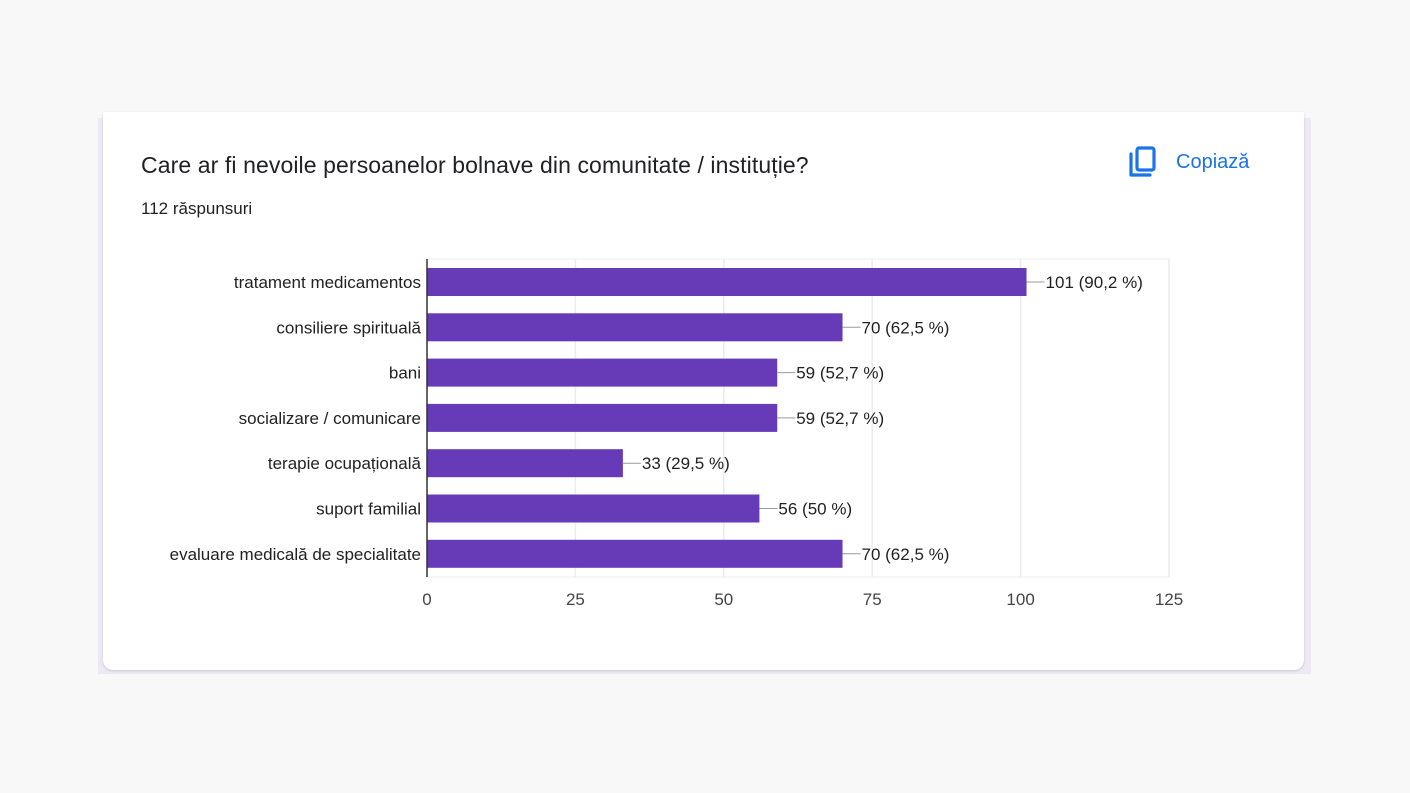 This screenshot has width=1410, height=793. I want to click on category-label: bani, so click(405, 373).